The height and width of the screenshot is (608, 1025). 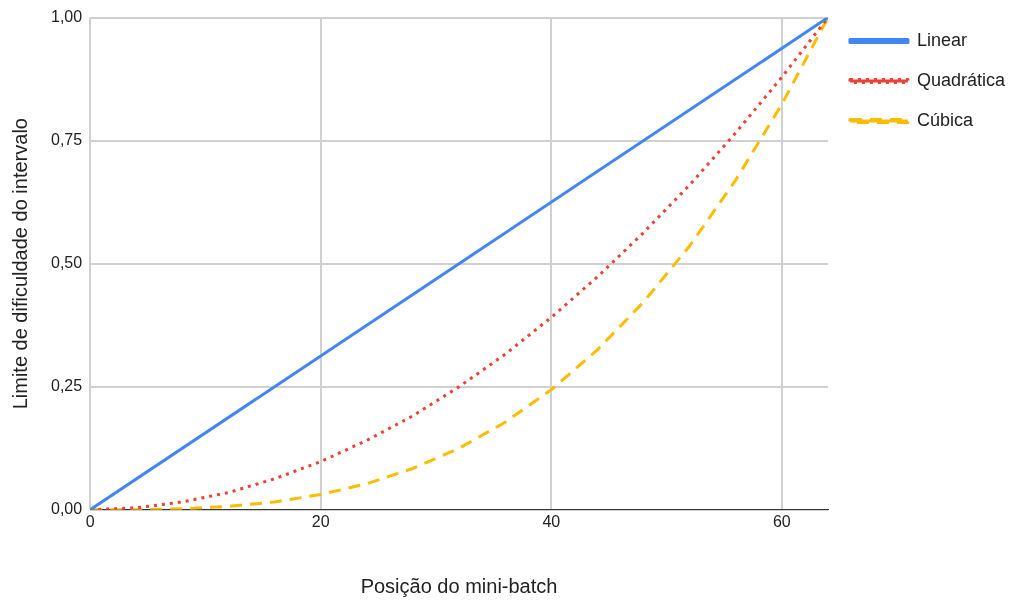 What do you see at coordinates (67, 509) in the screenshot?
I see `y-tick-label: 0,00` at bounding box center [67, 509].